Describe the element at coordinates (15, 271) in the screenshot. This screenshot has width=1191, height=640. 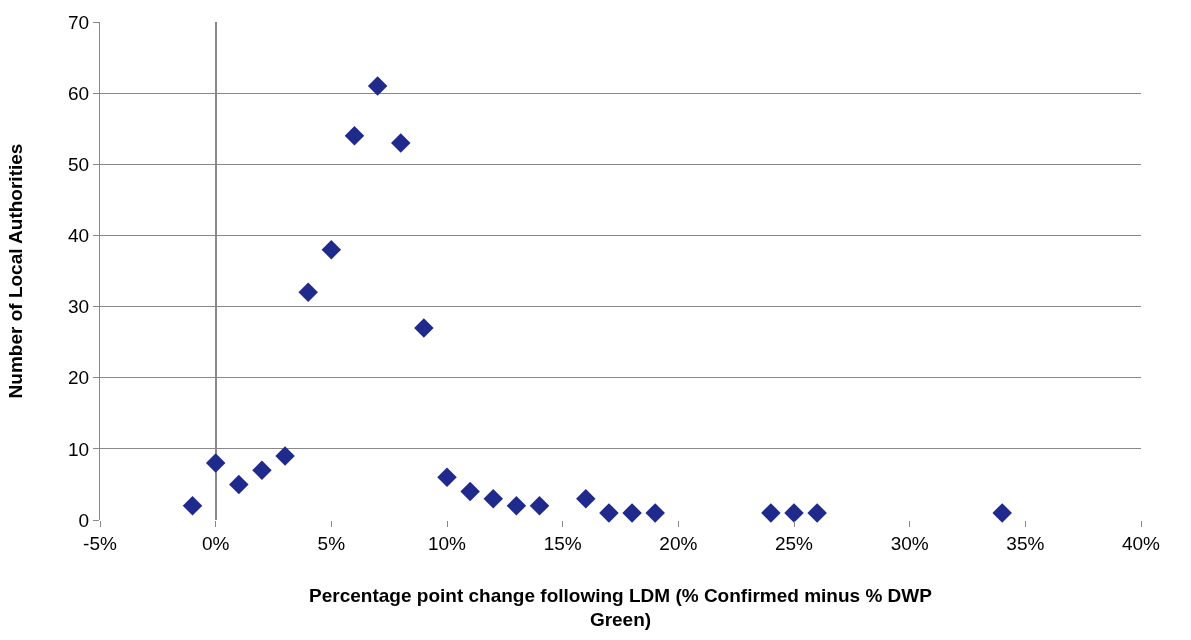
I see `y-axis-title: Number of Local Authorities` at that location.